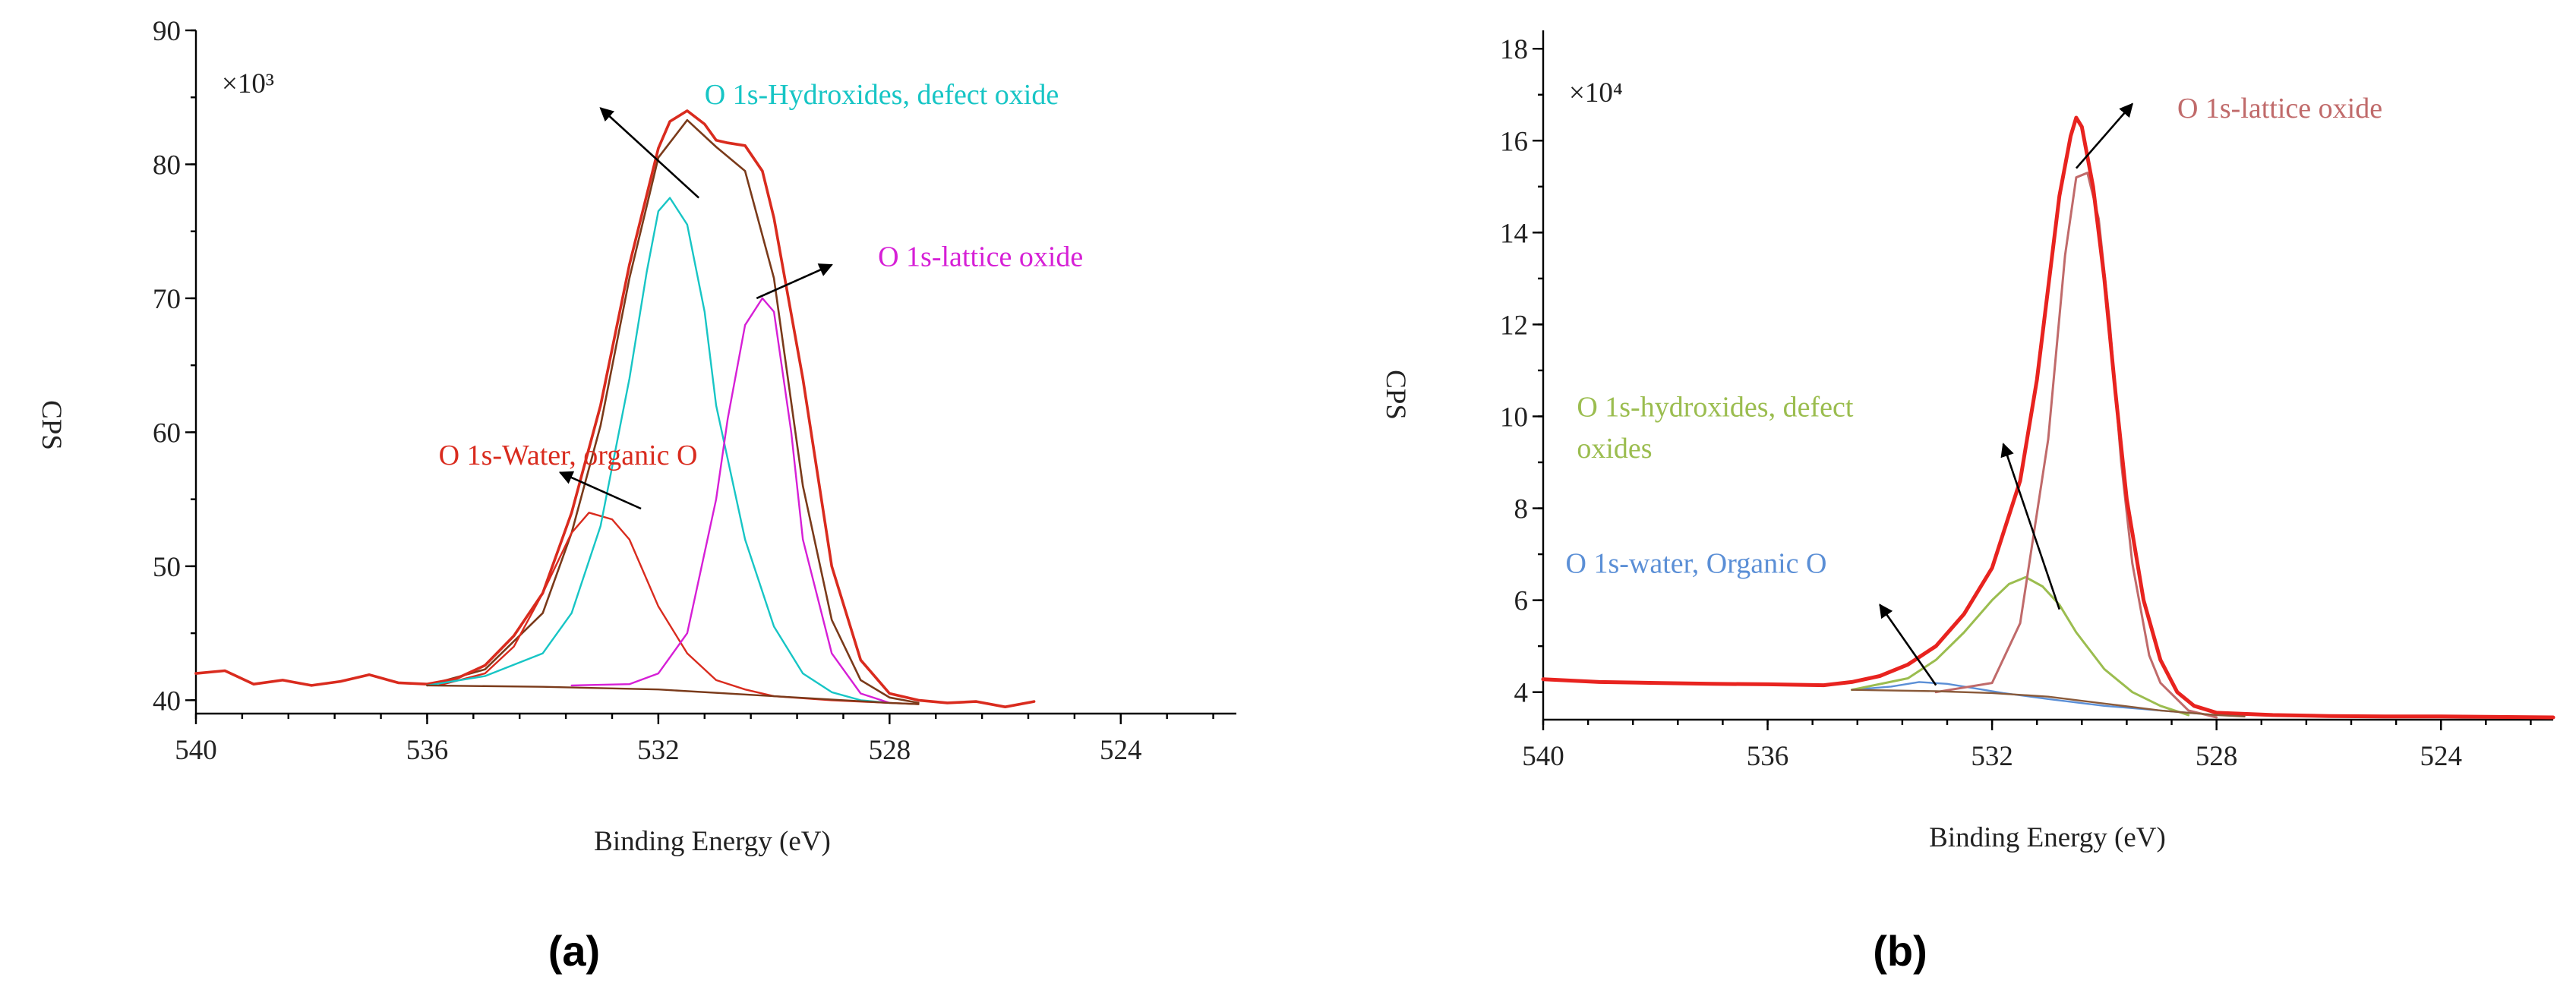 This screenshot has height=996, width=2576. Describe the element at coordinates (574, 951) in the screenshot. I see `panel-a-label: (a)` at that location.